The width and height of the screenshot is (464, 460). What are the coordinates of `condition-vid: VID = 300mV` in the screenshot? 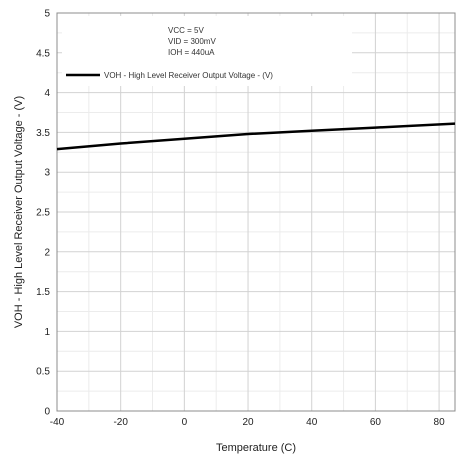 It's located at (192, 41).